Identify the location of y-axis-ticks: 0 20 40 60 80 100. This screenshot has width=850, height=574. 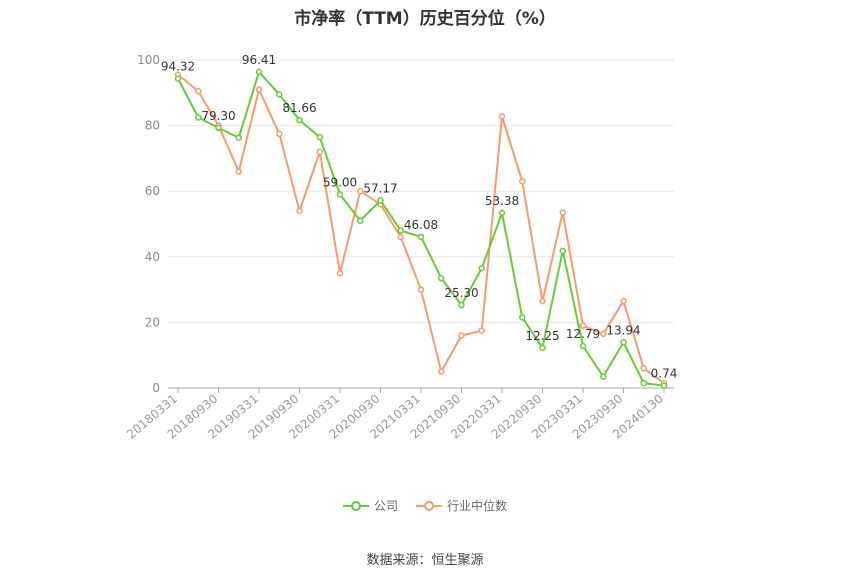
(148, 224).